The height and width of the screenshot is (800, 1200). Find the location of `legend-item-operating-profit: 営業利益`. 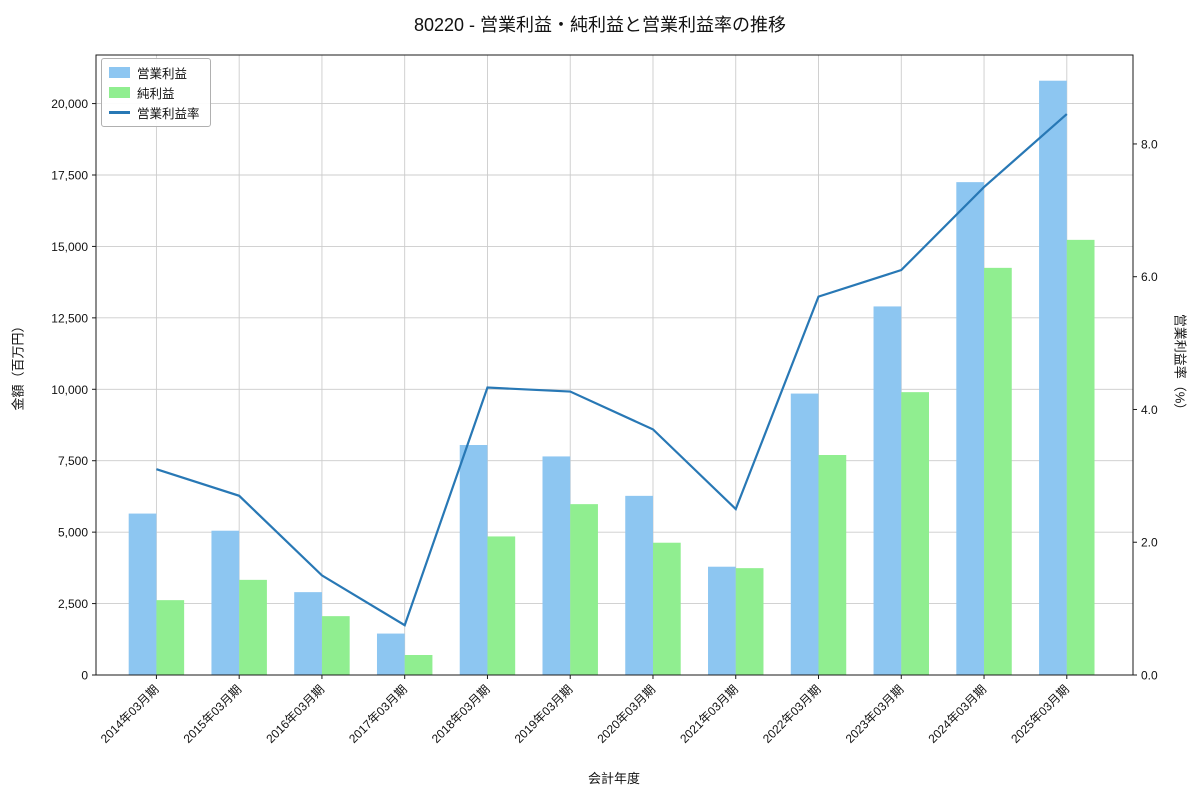

legend-item-operating-profit: 営業利益 is located at coordinates (154, 72).